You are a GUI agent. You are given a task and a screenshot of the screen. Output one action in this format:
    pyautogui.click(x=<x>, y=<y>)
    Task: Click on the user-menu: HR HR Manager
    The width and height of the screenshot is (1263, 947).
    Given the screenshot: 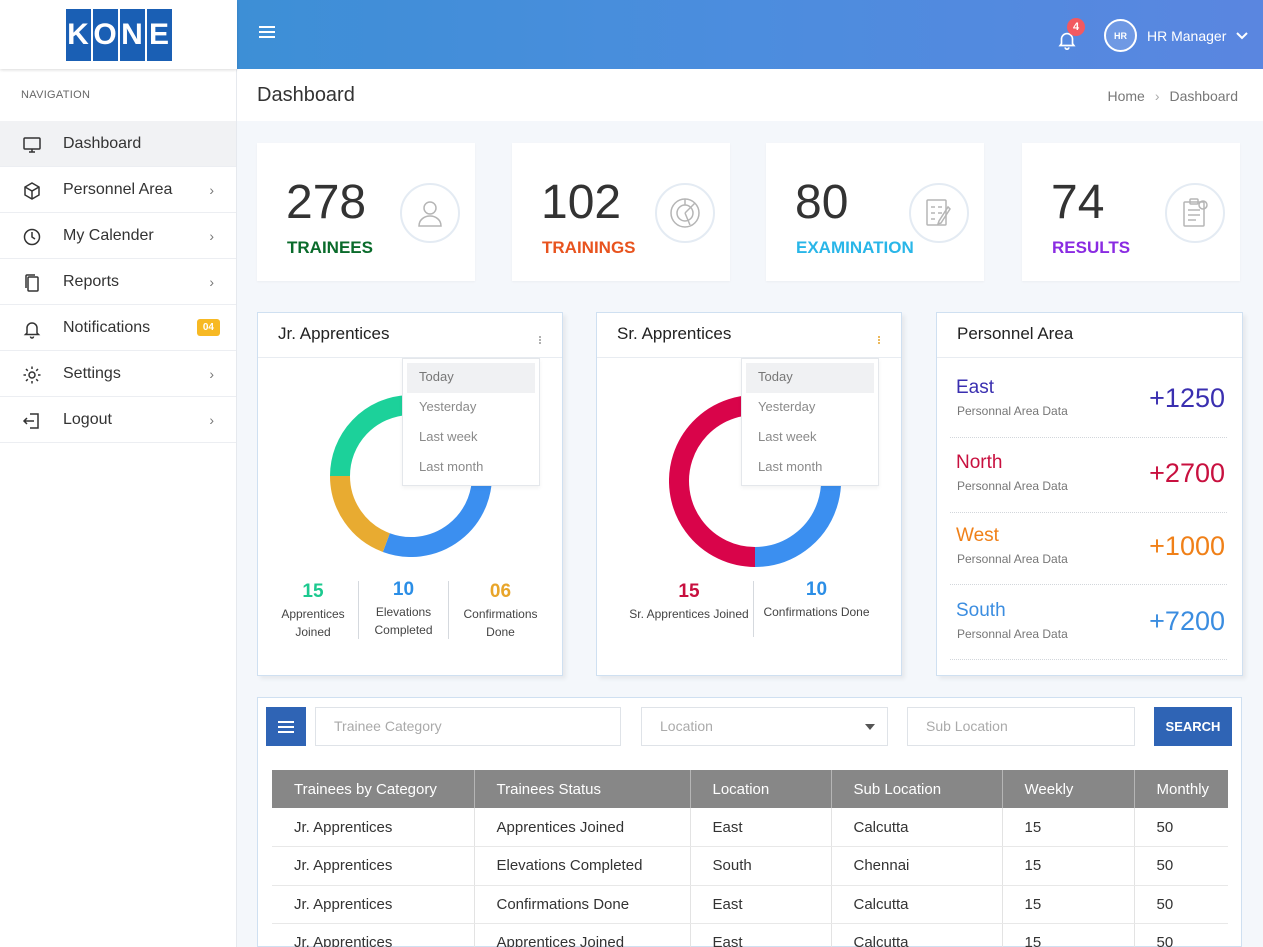 What is the action you would take?
    pyautogui.click(x=1176, y=35)
    